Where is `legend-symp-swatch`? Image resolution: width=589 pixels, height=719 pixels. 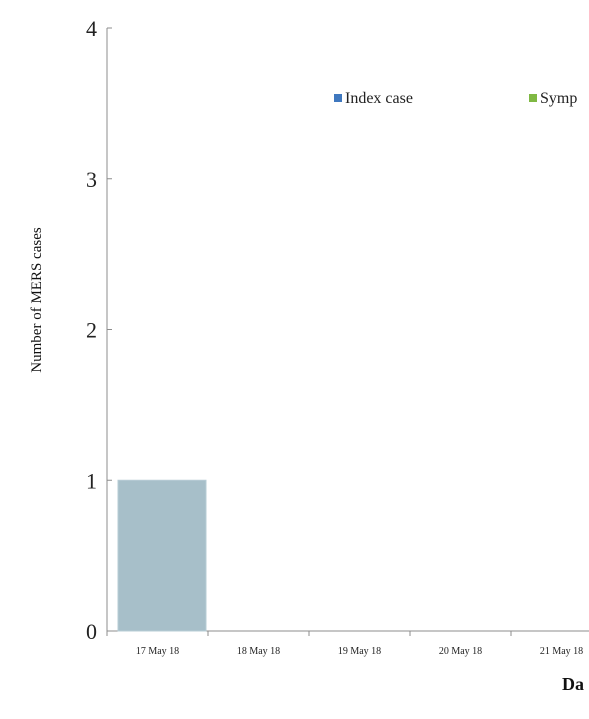 legend-symp-swatch is located at coordinates (533, 98).